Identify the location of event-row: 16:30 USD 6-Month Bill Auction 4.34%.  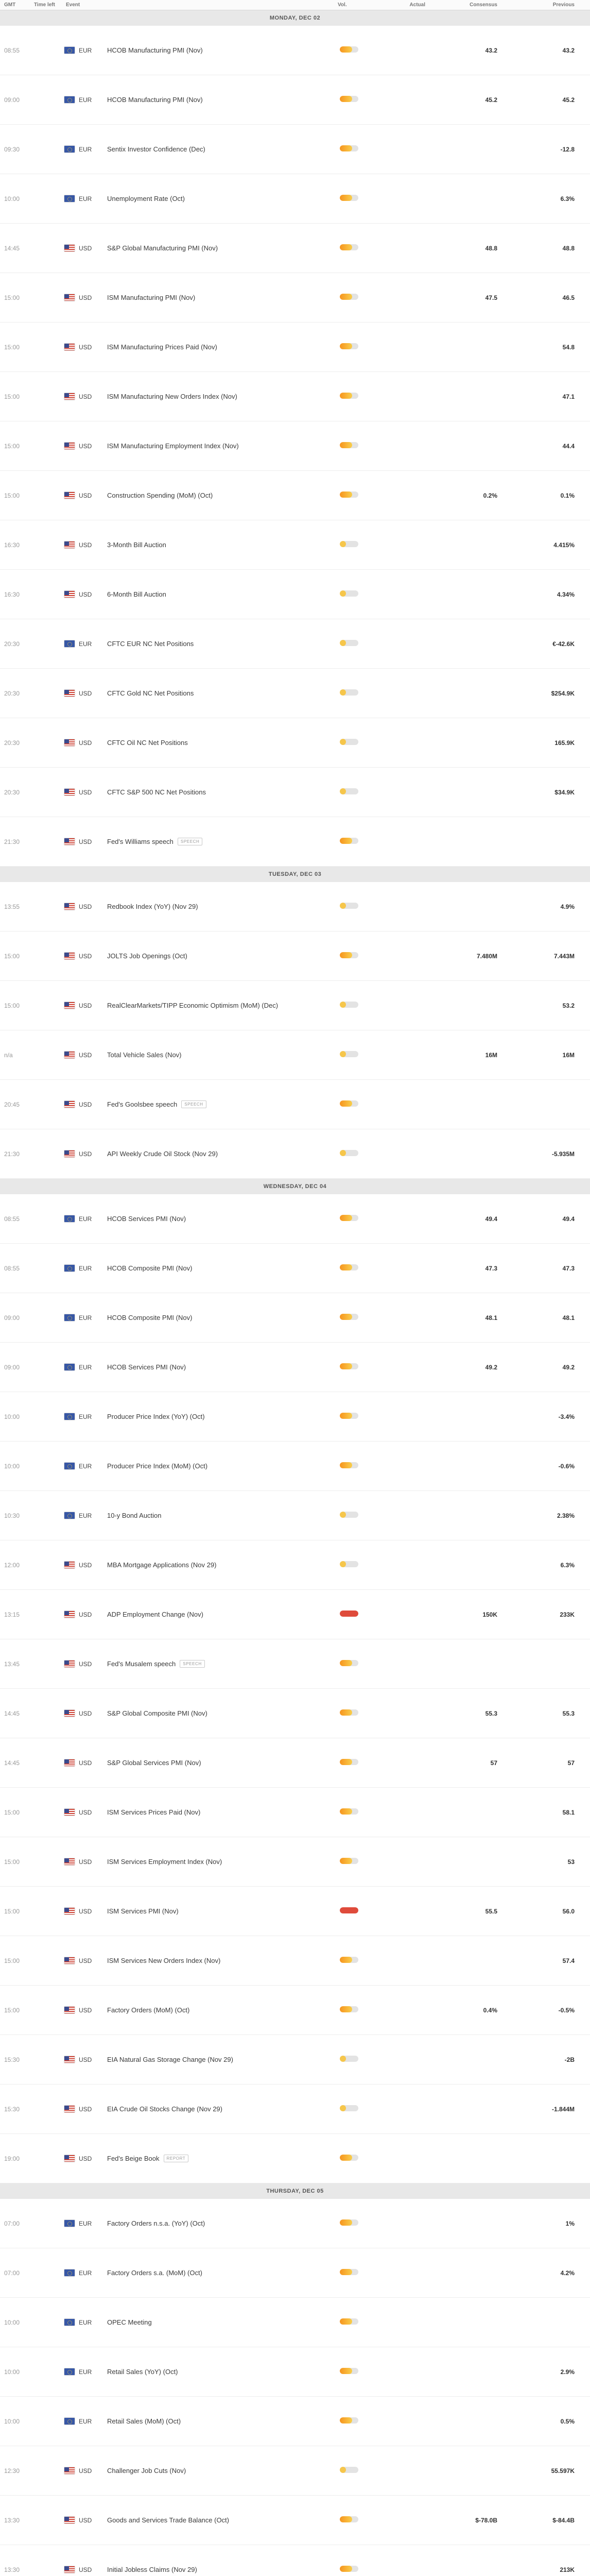
(295, 594).